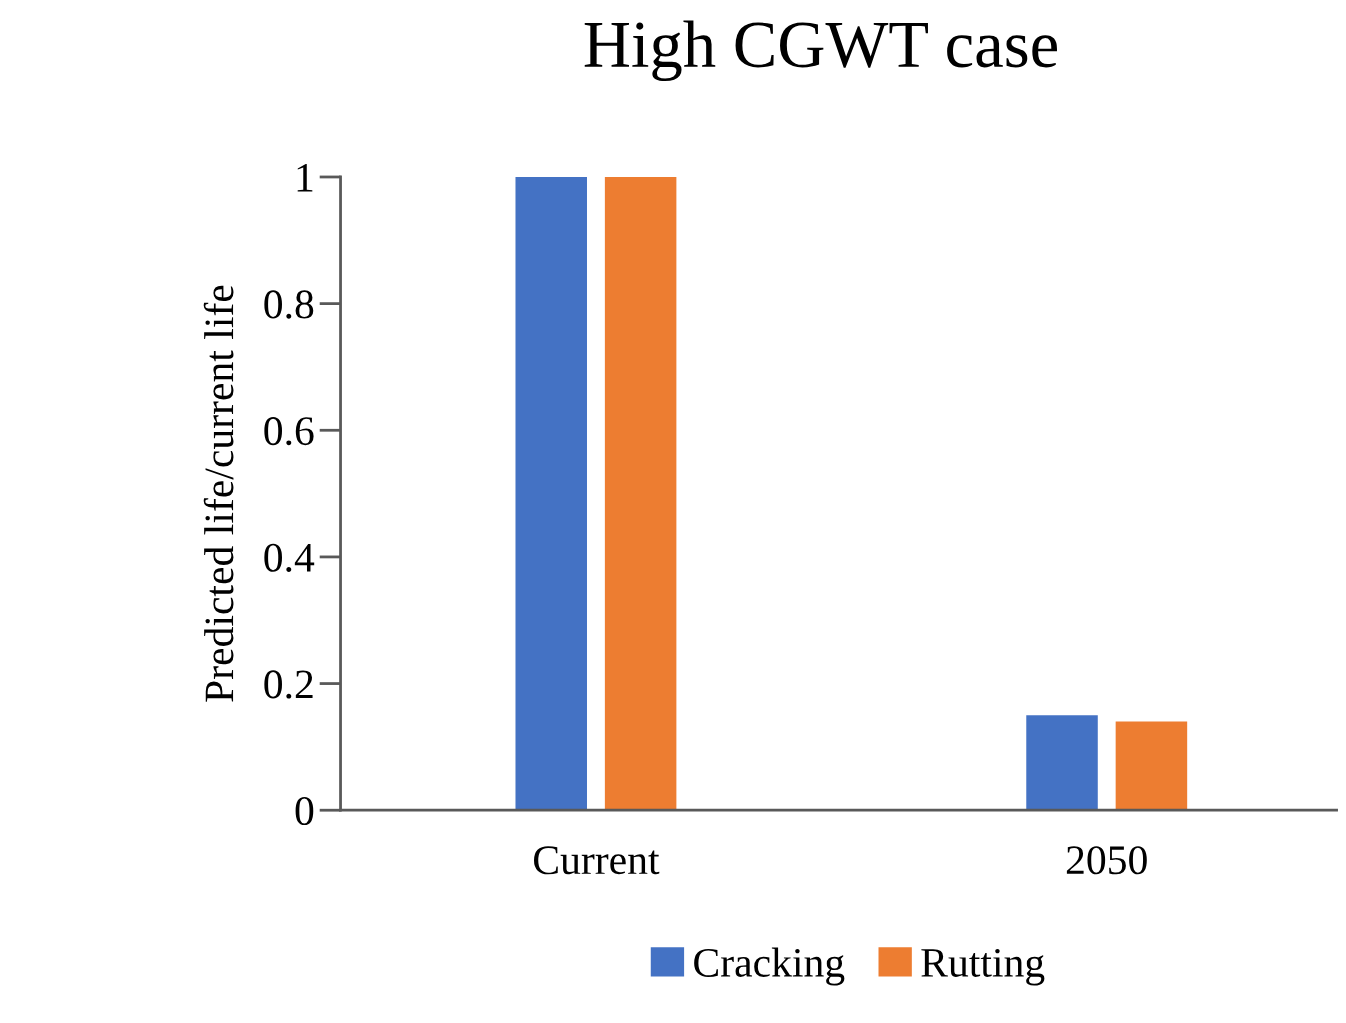 This screenshot has height=1023, width=1346. I want to click on legend-label: Cracking, so click(769, 966).